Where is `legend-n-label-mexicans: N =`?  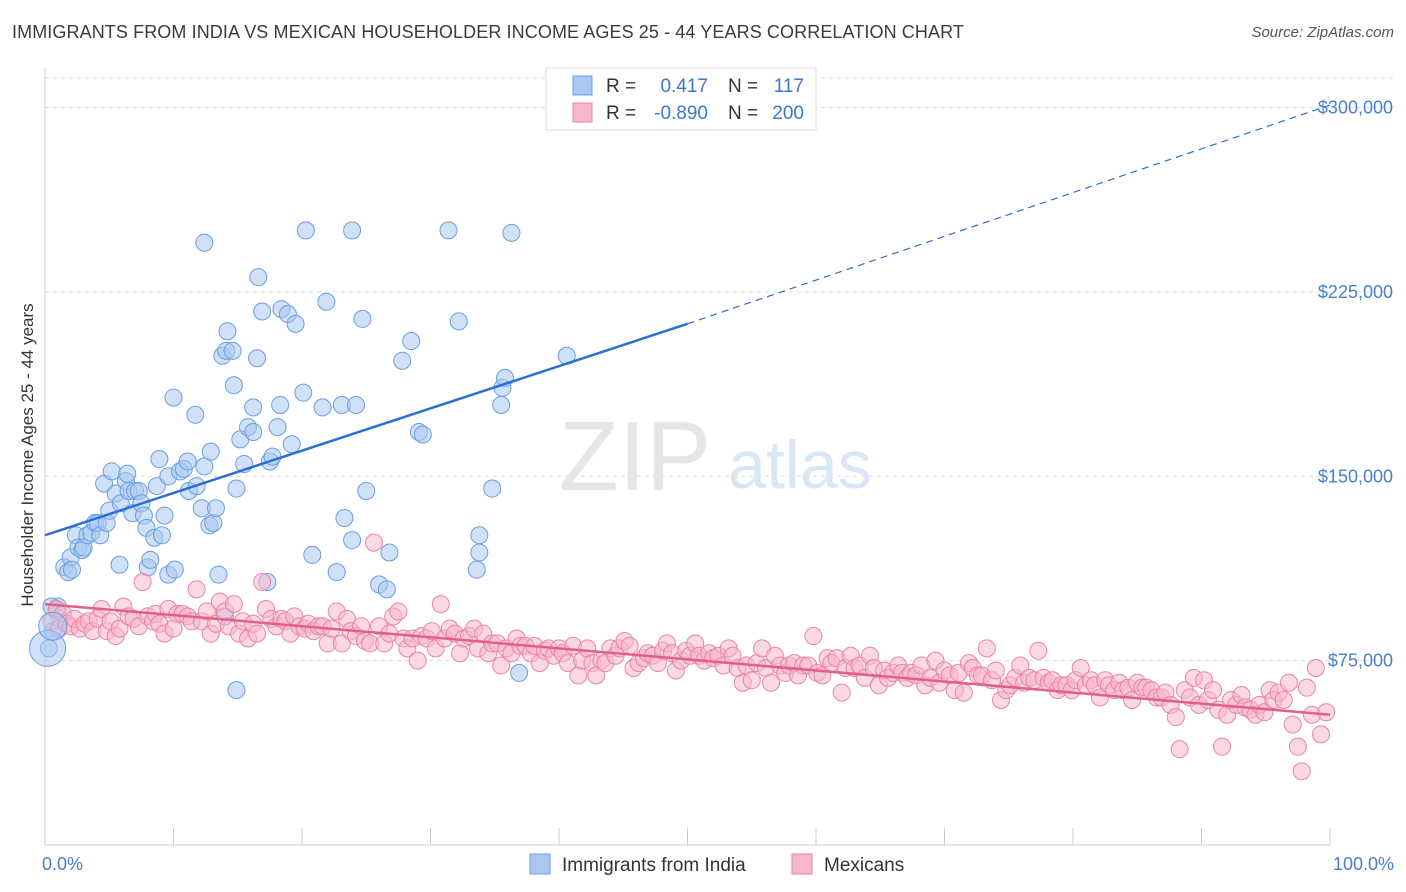
legend-n-label-mexicans: N = is located at coordinates (743, 113).